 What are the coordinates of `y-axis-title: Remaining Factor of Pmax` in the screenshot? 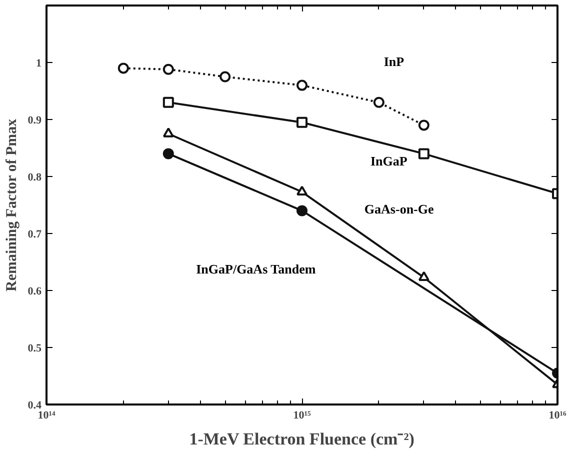 It's located at (12, 205).